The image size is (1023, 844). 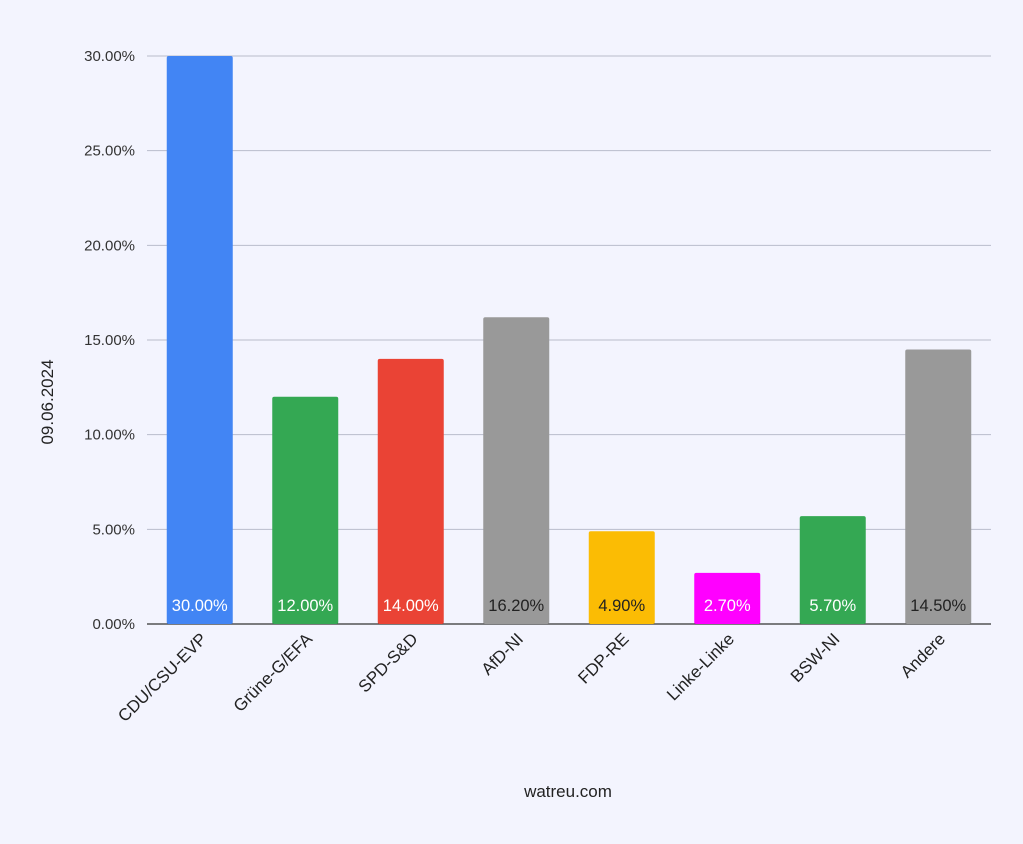 I want to click on x-axis-title: watreu.com, so click(x=567, y=791).